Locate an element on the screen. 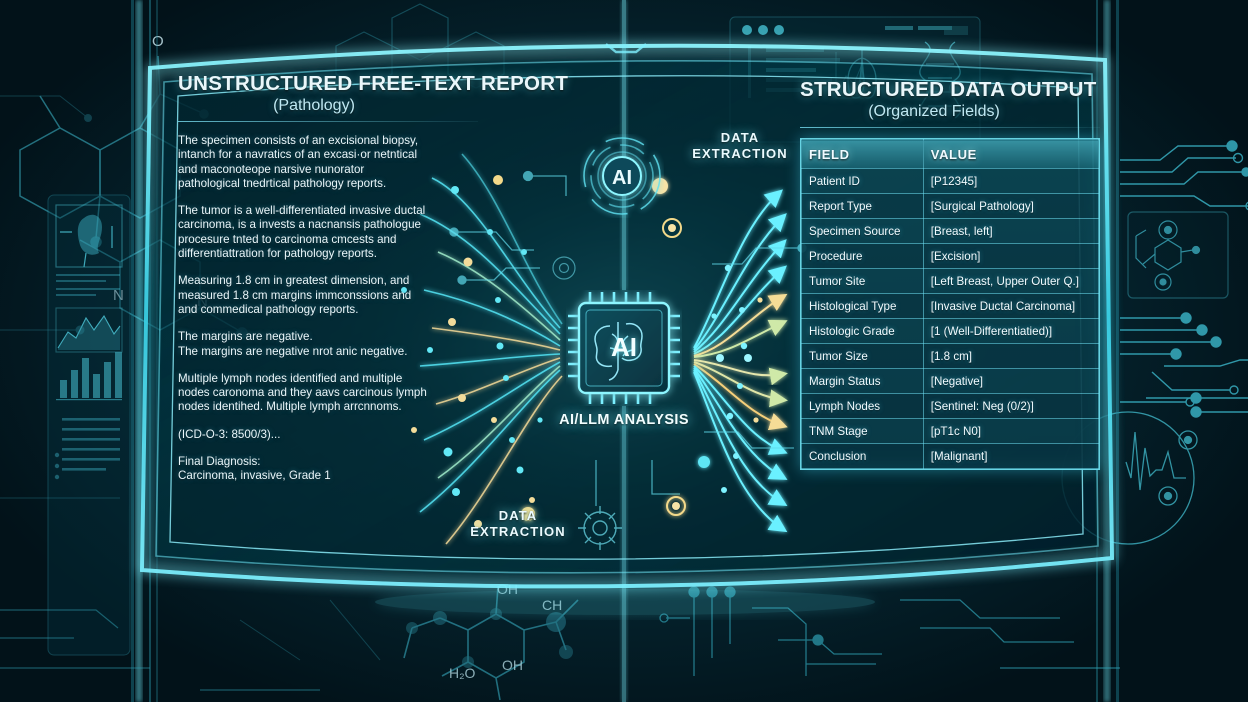  ecg-waveform-icon is located at coordinates (1129, 478).